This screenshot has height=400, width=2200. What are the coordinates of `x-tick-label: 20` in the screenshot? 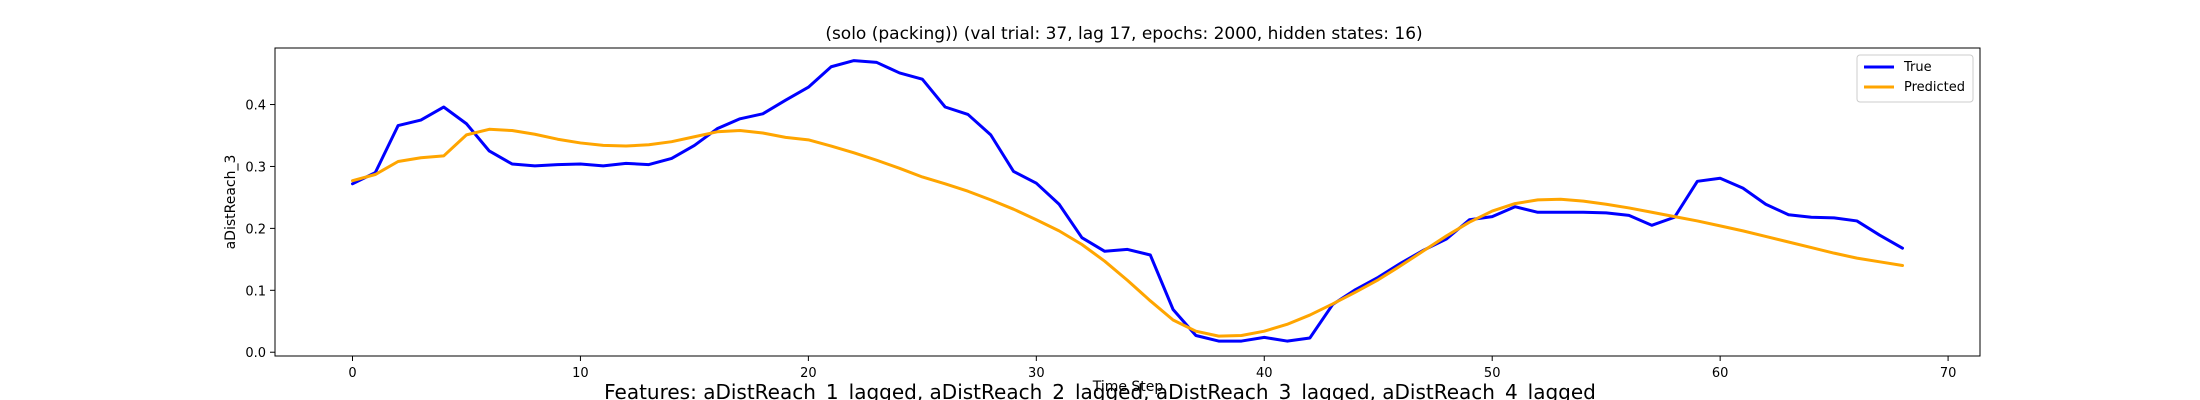 It's located at (808, 373).